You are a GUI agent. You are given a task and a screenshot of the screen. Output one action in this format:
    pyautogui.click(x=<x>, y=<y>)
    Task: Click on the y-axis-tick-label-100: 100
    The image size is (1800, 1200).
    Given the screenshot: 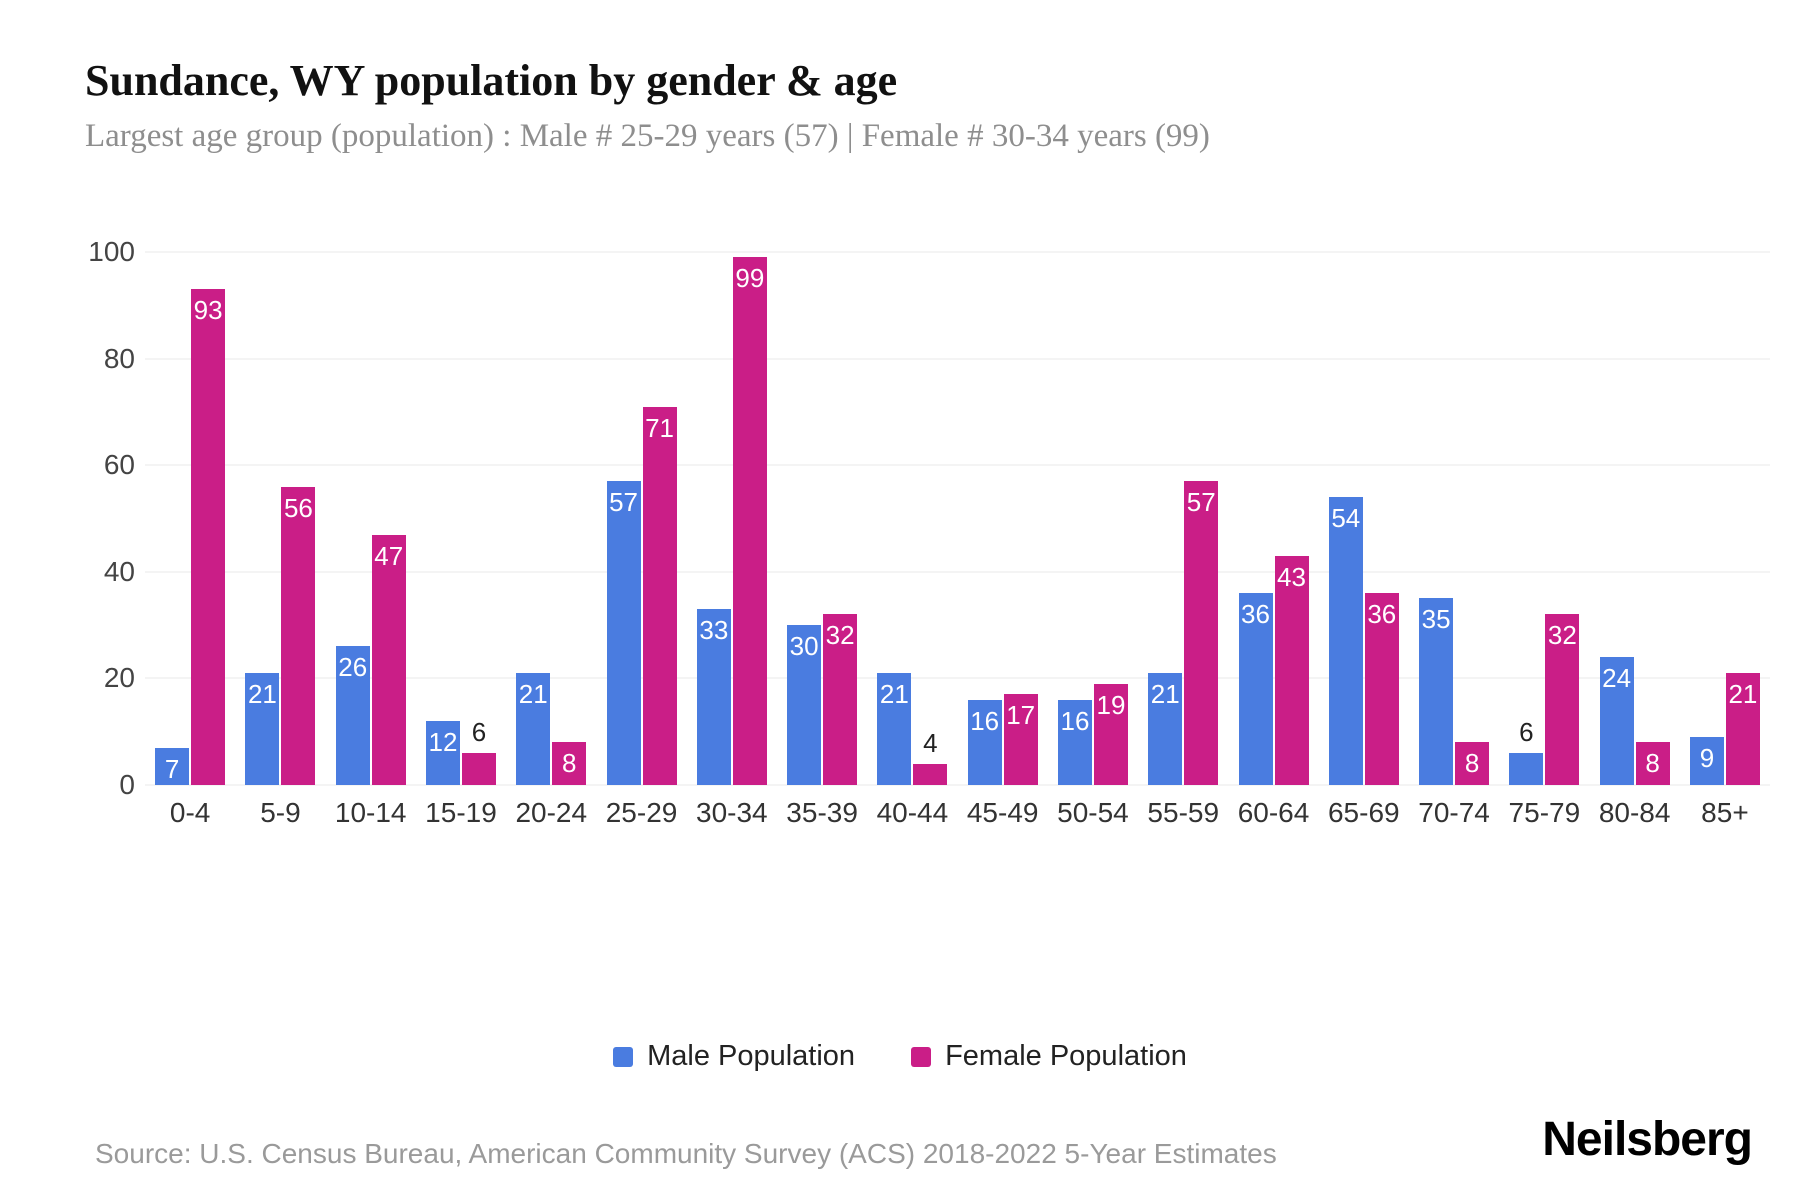 What is the action you would take?
    pyautogui.click(x=111, y=251)
    